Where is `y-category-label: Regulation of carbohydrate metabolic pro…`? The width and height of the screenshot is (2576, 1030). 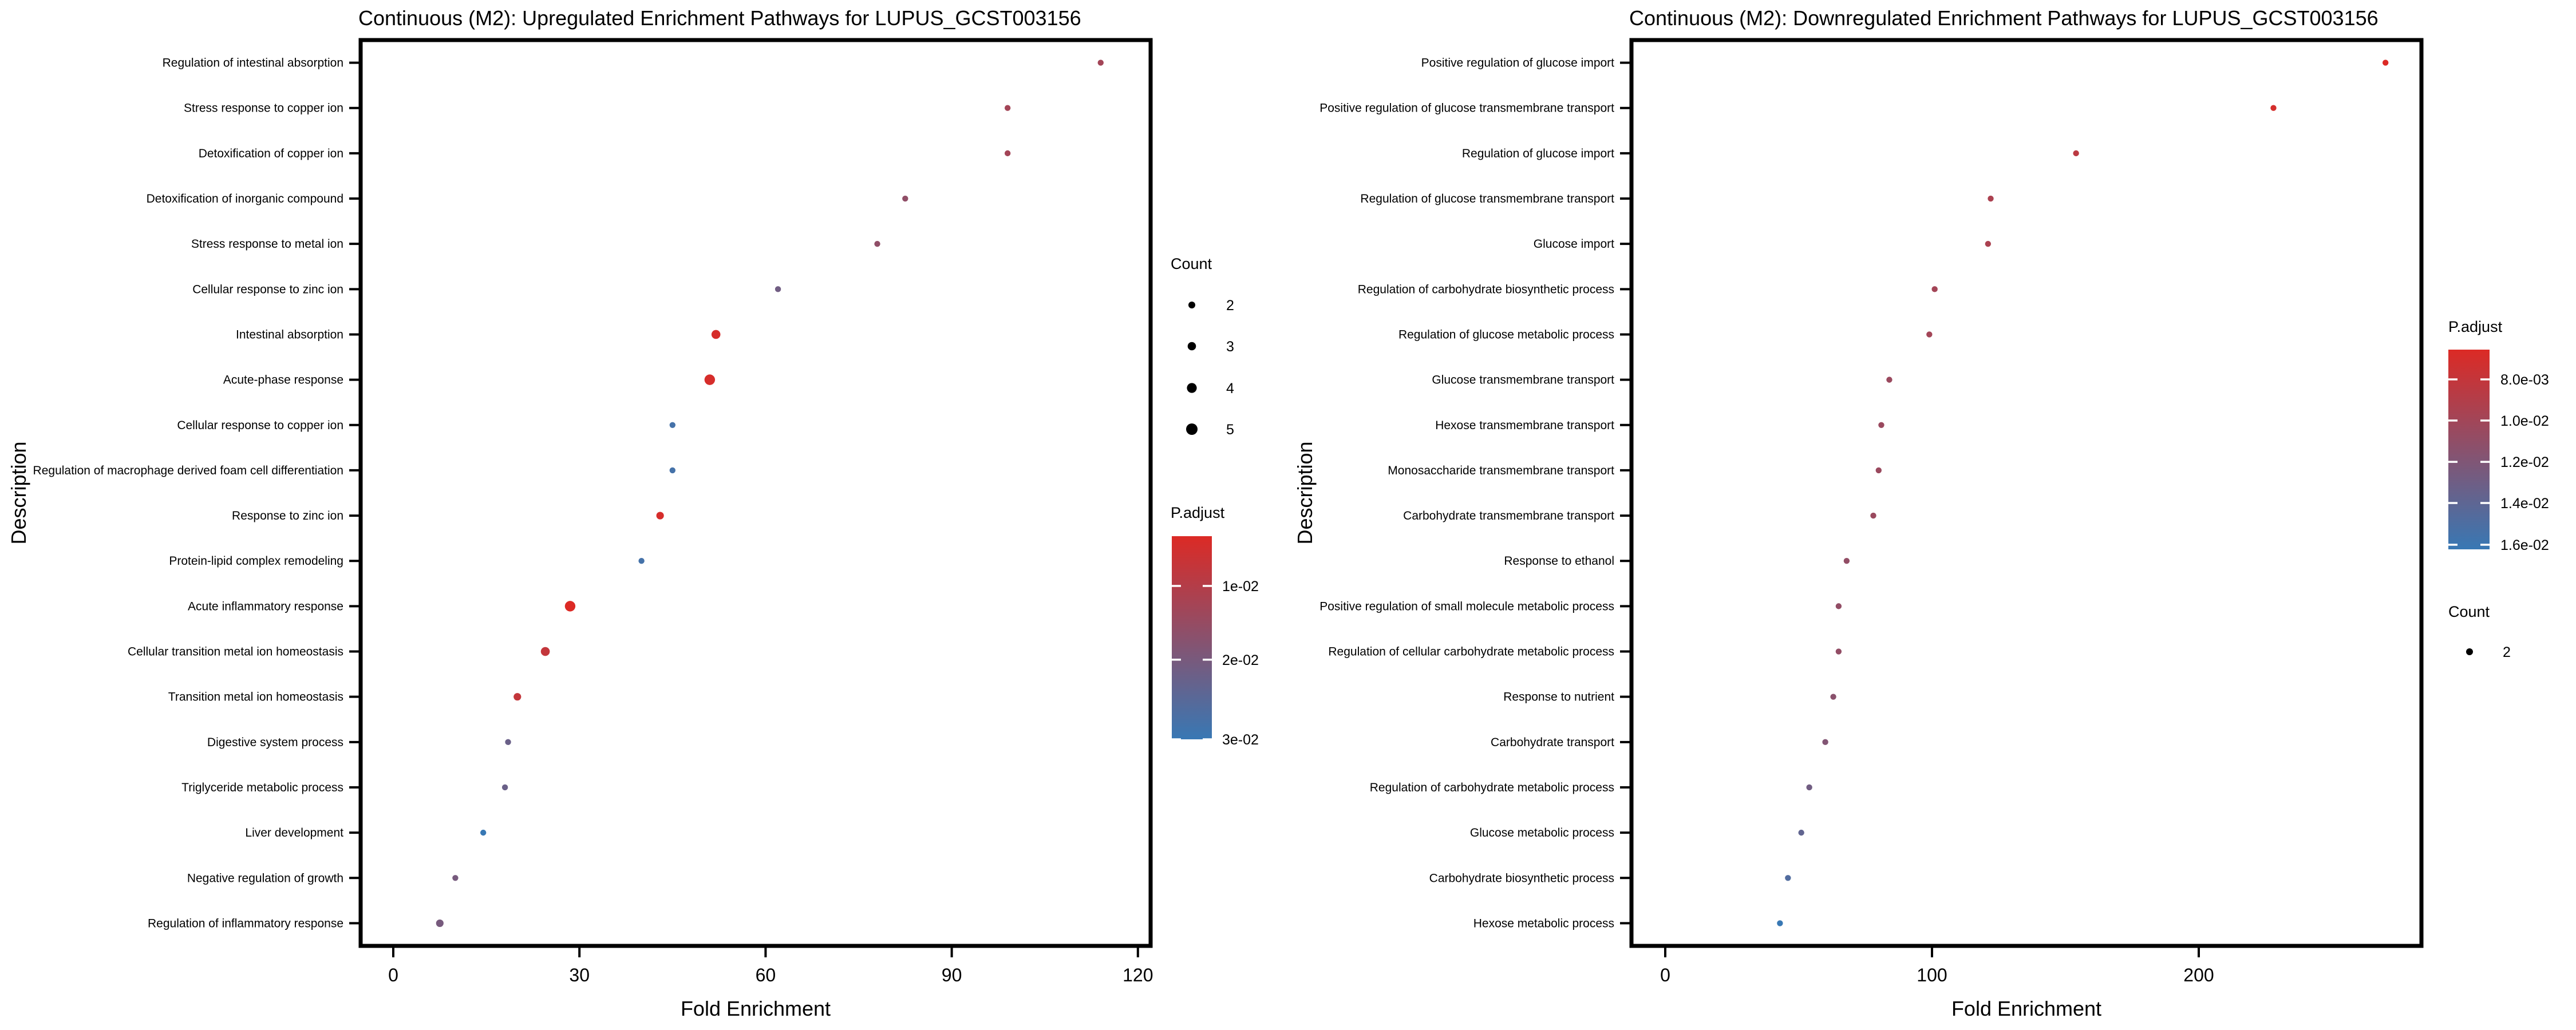
y-category-label: Regulation of carbohydrate metabolic pro… is located at coordinates (1492, 787).